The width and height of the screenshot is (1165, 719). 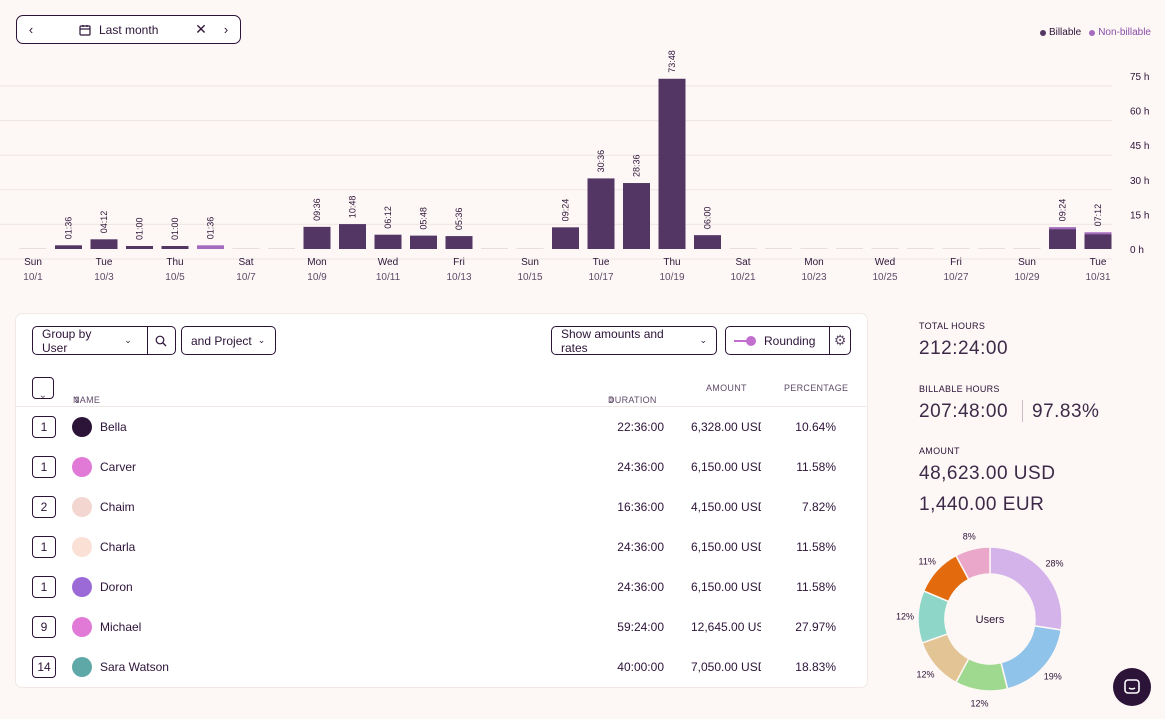 I want to click on duration-cell: 24:36:00, so click(x=640, y=587).